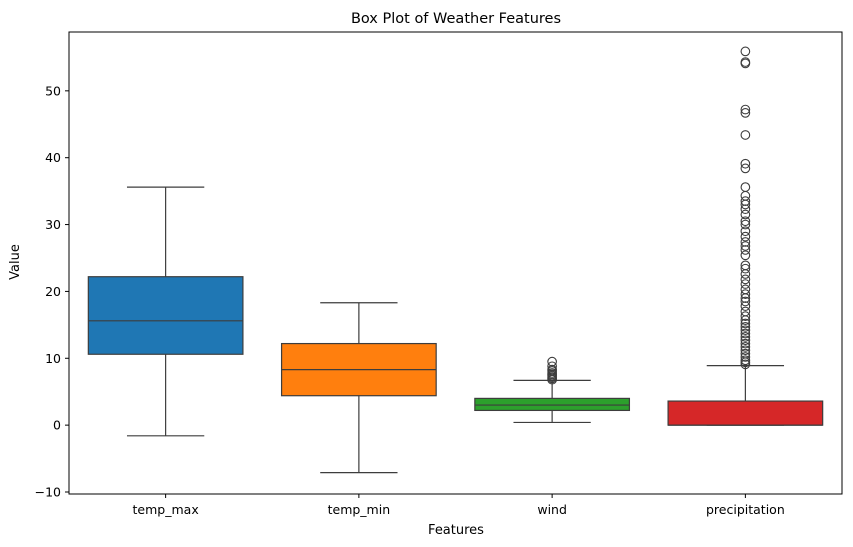  I want to click on x-tick-label: precipitation, so click(745, 509).